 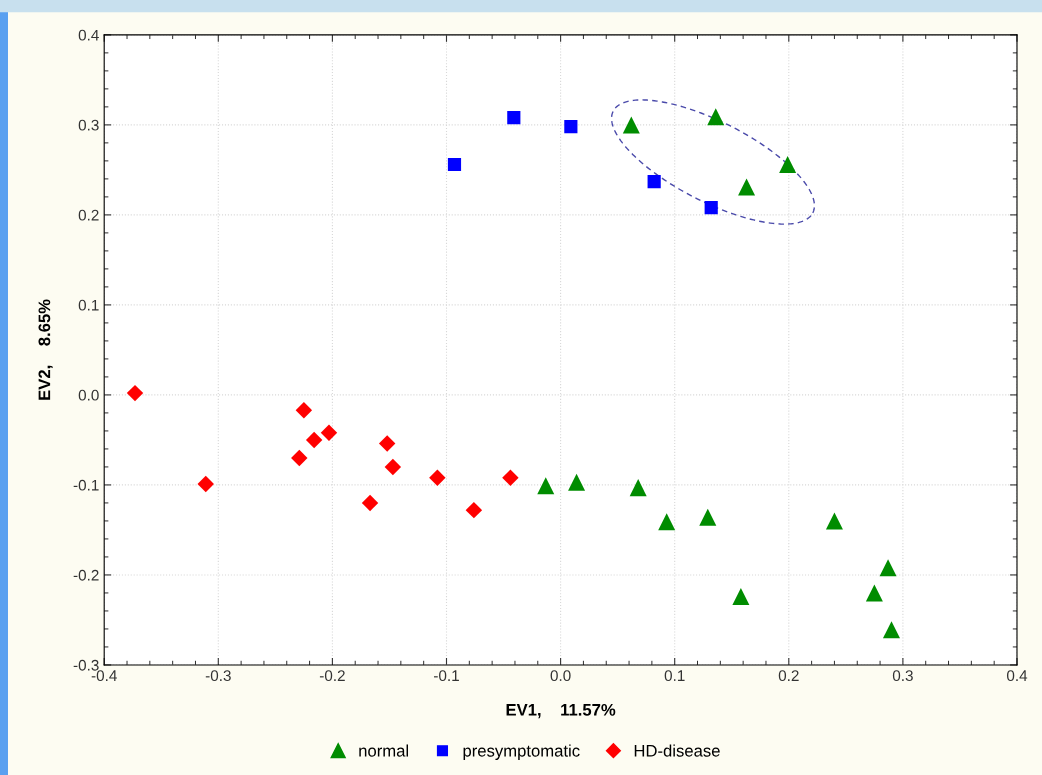 What do you see at coordinates (446, 676) in the screenshot?
I see `x-tick-label: -0.1` at bounding box center [446, 676].